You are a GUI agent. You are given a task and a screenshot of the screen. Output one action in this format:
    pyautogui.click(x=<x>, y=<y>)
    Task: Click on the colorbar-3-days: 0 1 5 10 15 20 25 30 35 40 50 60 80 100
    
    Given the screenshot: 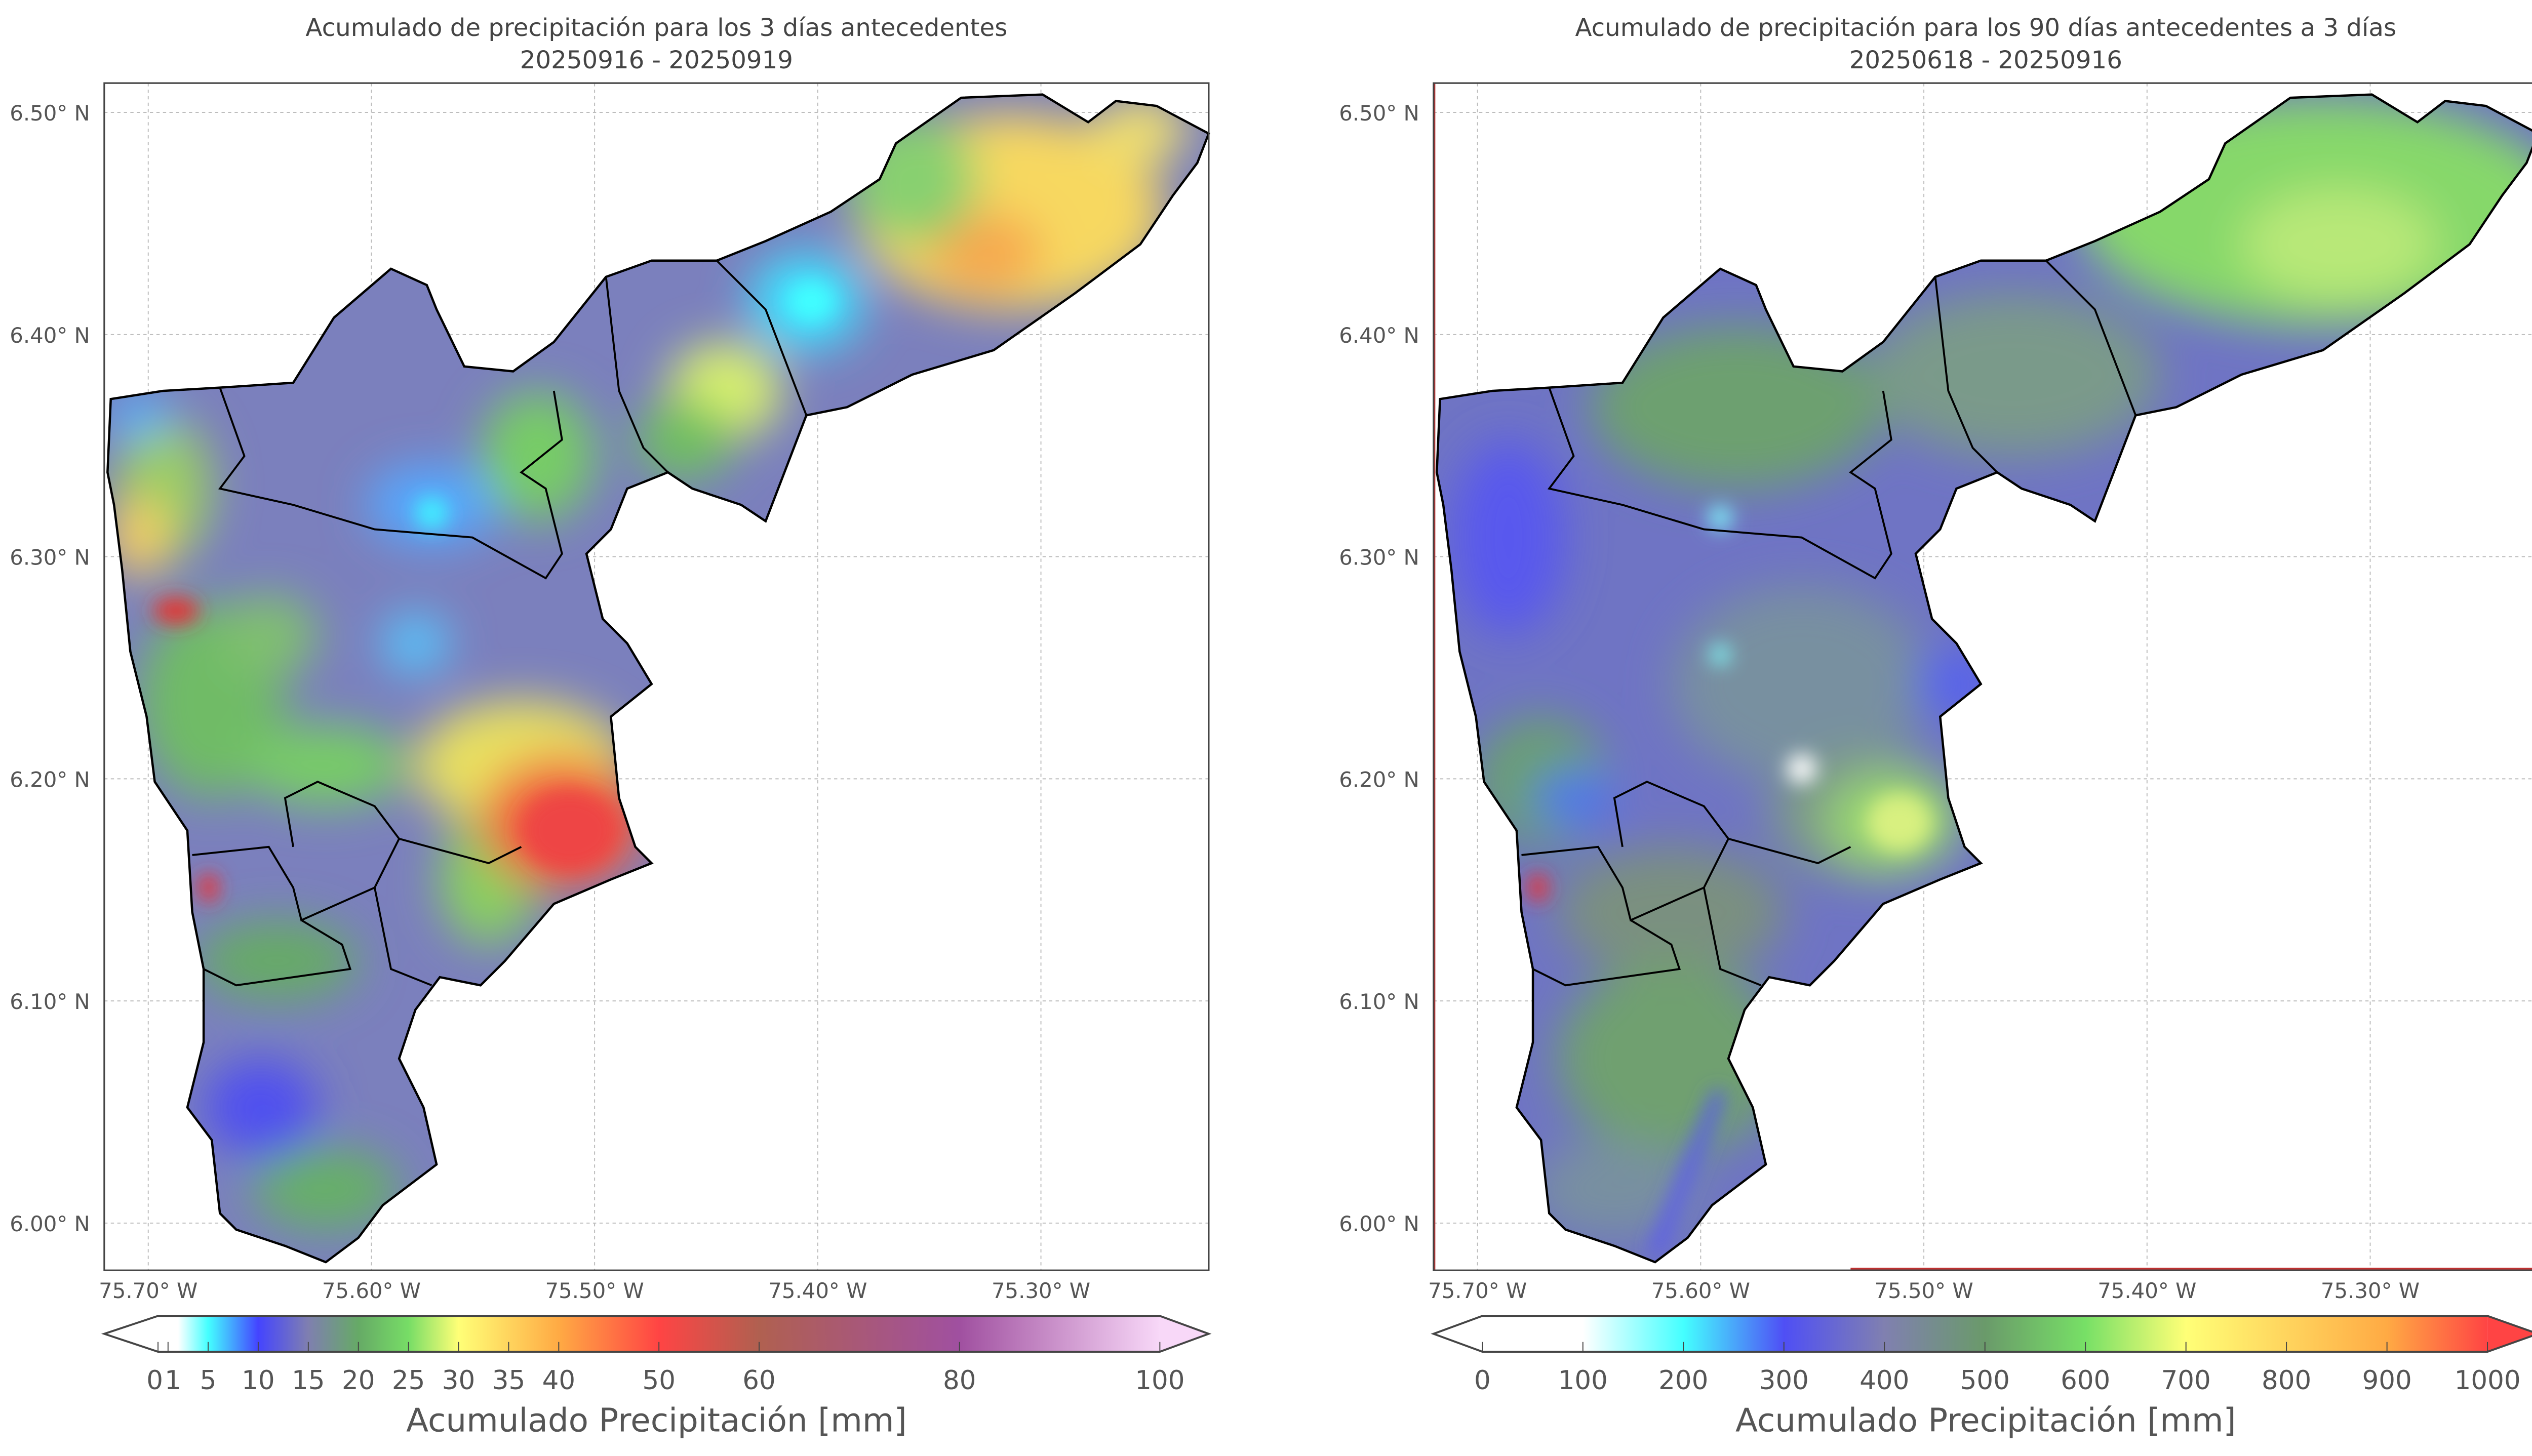 What is the action you would take?
    pyautogui.click(x=656, y=1355)
    